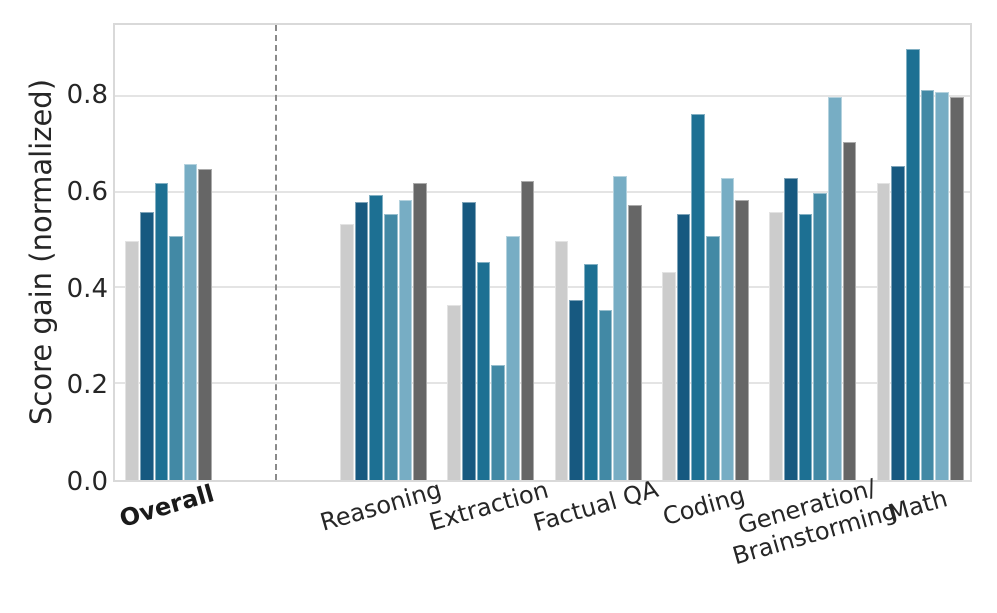  Describe the element at coordinates (542, 383) in the screenshot. I see `gridline-y-0.2` at that location.